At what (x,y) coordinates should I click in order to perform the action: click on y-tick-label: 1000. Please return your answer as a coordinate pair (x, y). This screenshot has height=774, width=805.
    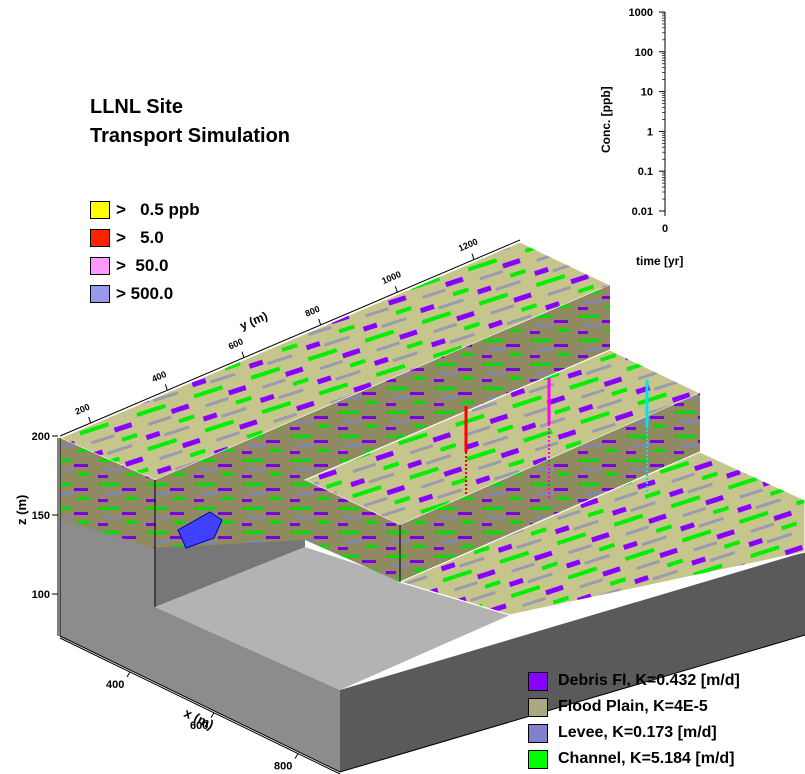
    Looking at the image, I should click on (391, 277).